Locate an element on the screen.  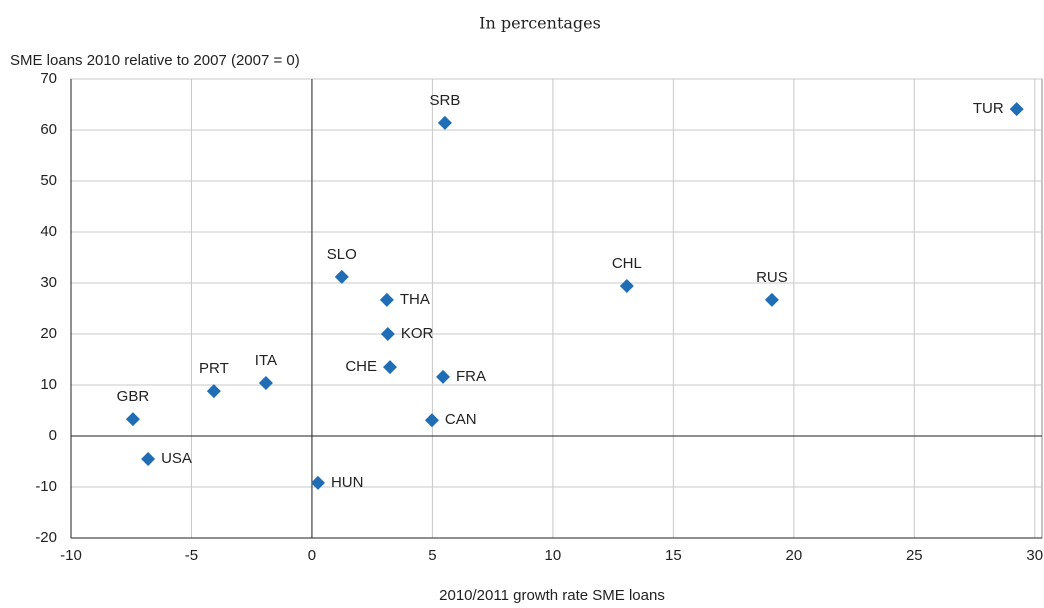
y-tick-label: -10 is located at coordinates (46, 486).